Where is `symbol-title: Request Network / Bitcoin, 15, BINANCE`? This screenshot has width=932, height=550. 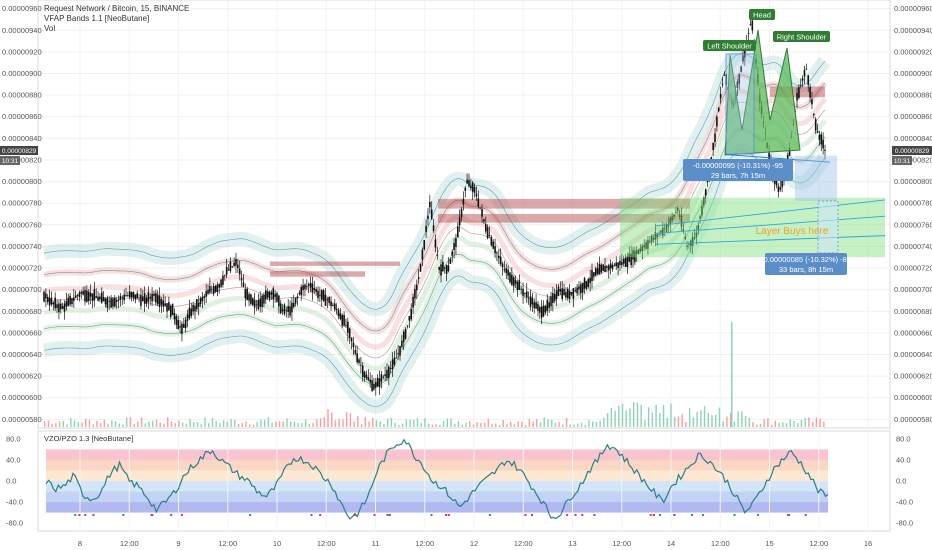
symbol-title: Request Network / Bitcoin, 15, BINANCE is located at coordinates (117, 8).